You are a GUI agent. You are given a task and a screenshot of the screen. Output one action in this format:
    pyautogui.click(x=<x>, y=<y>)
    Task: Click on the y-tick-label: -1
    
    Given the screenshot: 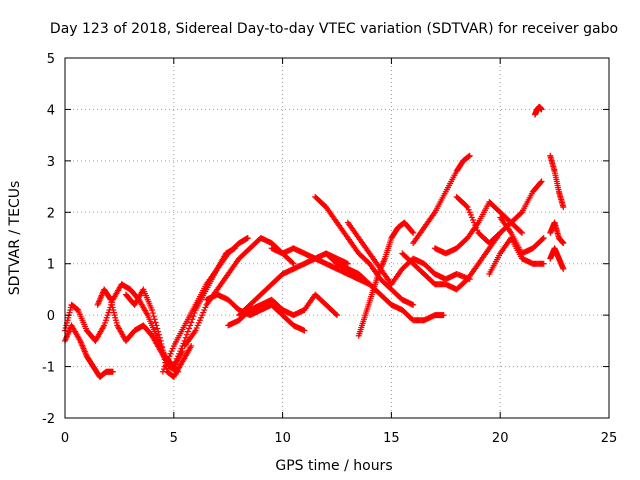 What is the action you would take?
    pyautogui.click(x=48, y=368)
    